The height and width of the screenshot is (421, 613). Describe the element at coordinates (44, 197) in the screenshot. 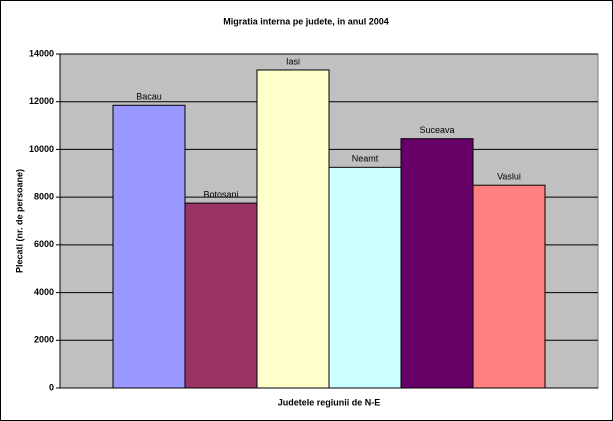

I see `y-tick-label: 8000` at that location.